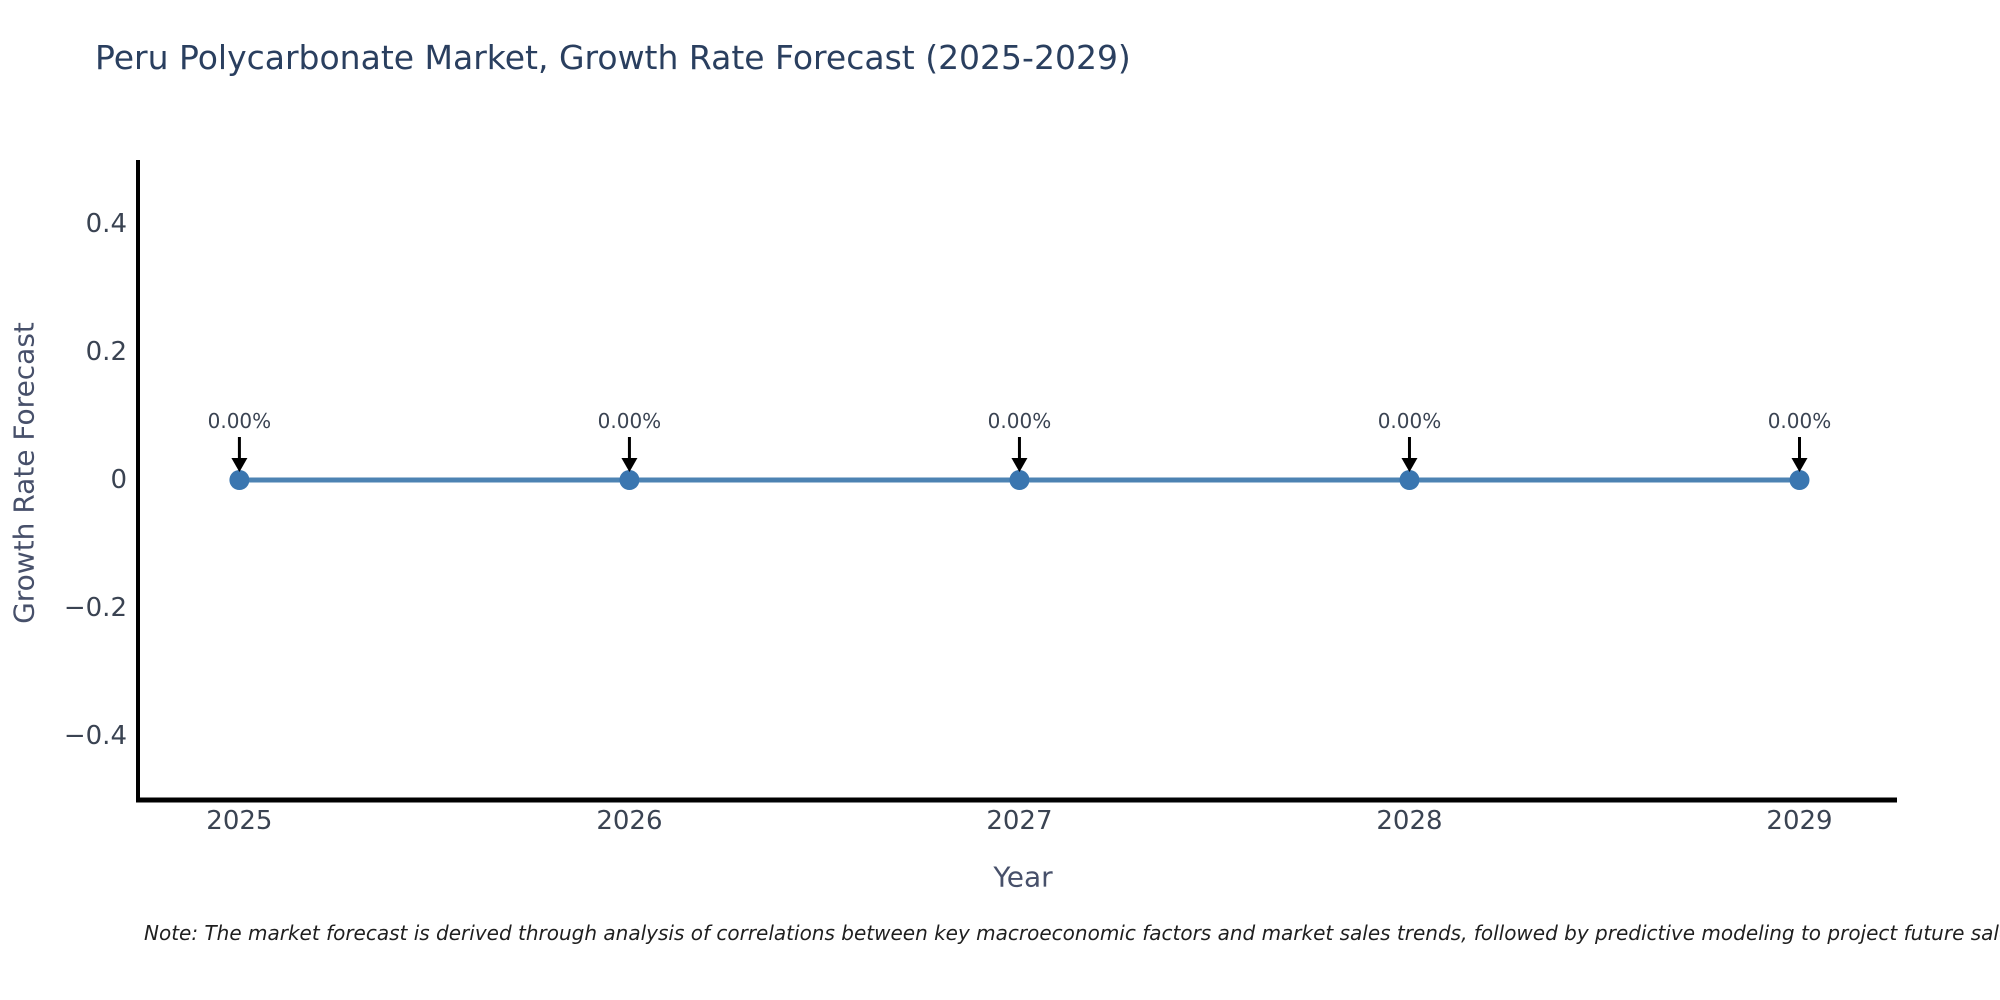  Describe the element at coordinates (106, 224) in the screenshot. I see `y-tick-label: 0.4` at that location.